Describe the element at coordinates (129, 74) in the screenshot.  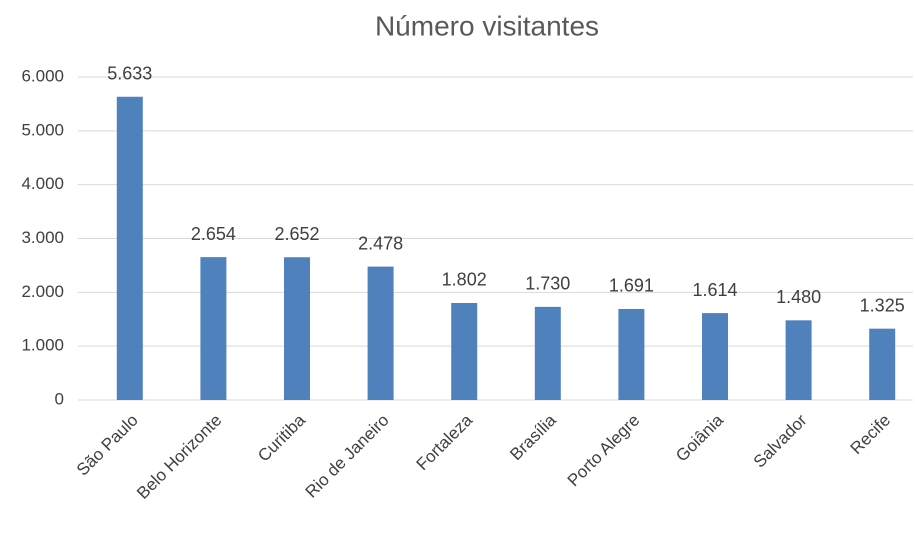
I see `value-label: 5.633` at that location.